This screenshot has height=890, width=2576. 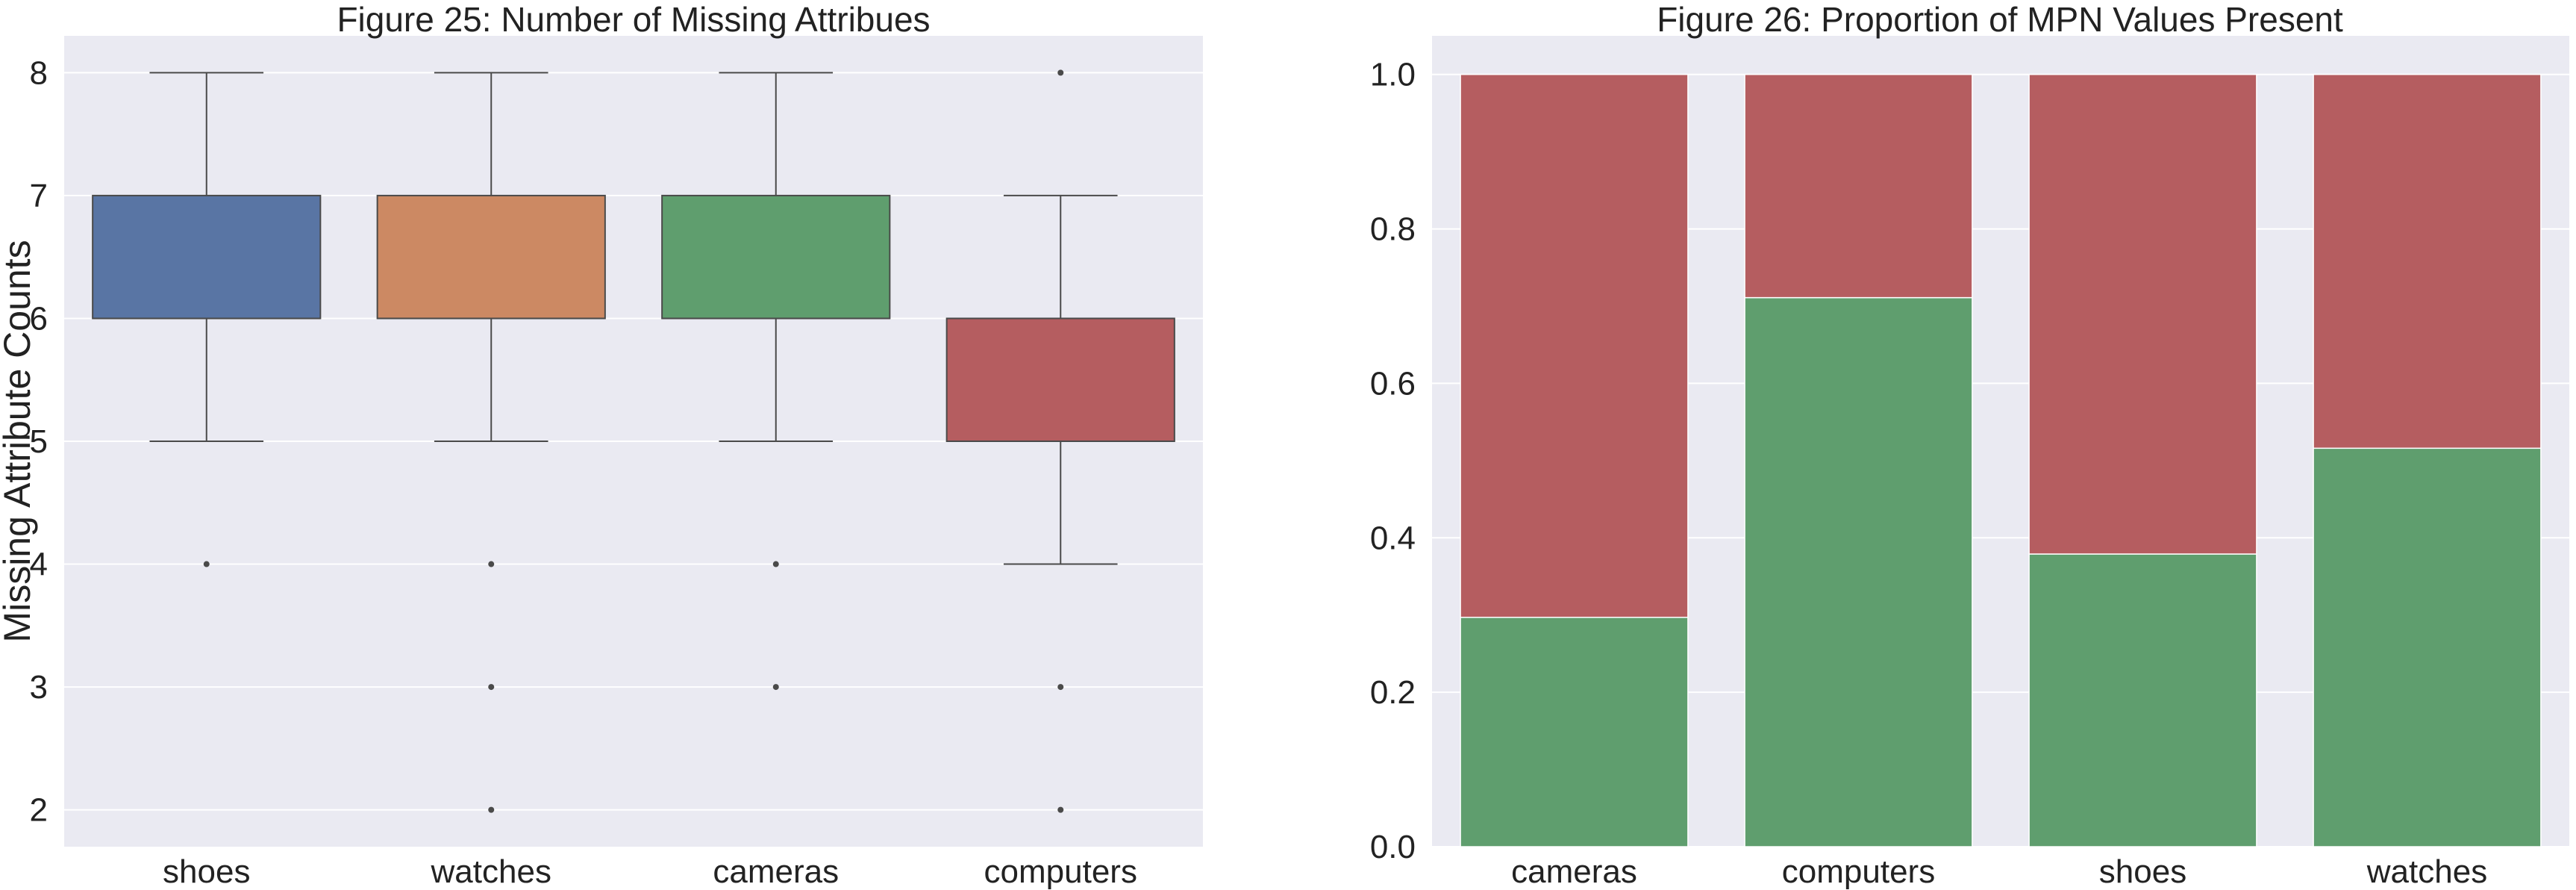 I want to click on y-tick-label: 6, so click(x=39, y=318).